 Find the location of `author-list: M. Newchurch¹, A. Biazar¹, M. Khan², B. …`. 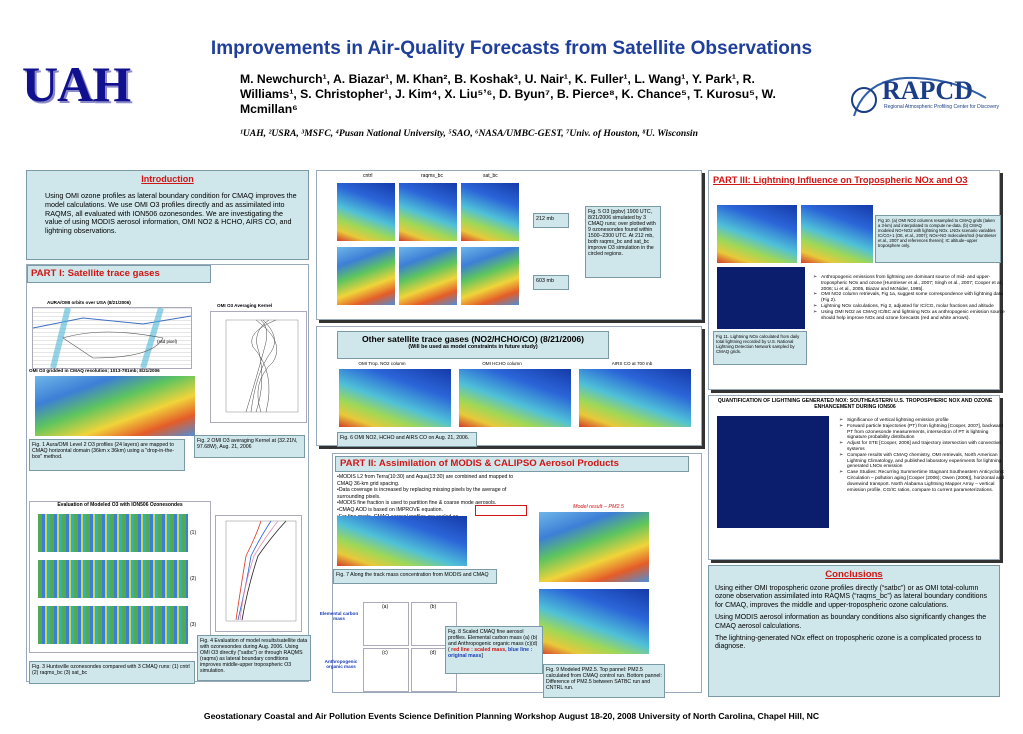

author-list: M. Newchurch¹, A. Biazar¹, M. Khan², B. … is located at coordinates (508, 94).